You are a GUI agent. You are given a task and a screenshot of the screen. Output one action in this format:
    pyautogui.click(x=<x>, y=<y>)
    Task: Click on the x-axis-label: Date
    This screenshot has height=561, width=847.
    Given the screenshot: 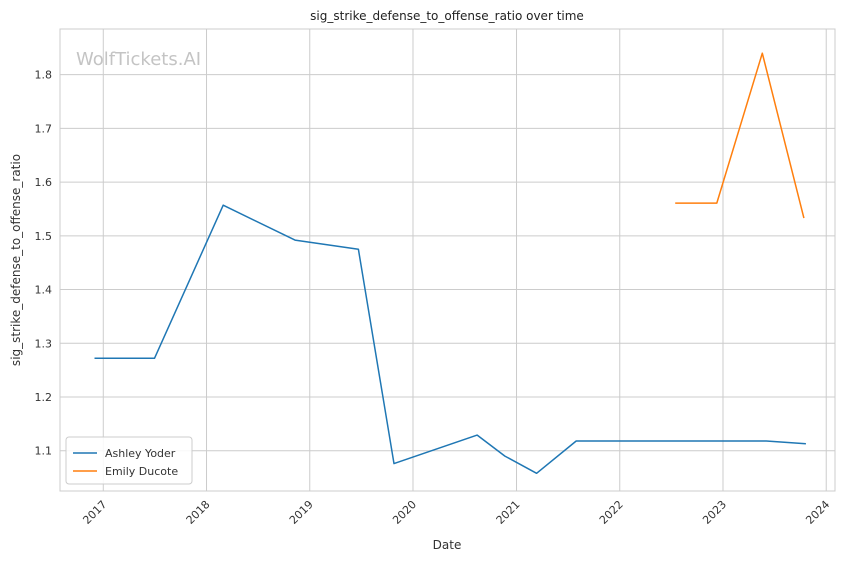 What is the action you would take?
    pyautogui.click(x=447, y=545)
    